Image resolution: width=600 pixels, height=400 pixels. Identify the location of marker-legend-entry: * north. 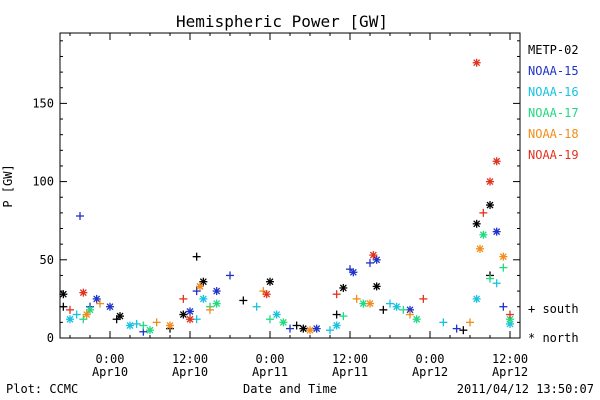
(553, 338).